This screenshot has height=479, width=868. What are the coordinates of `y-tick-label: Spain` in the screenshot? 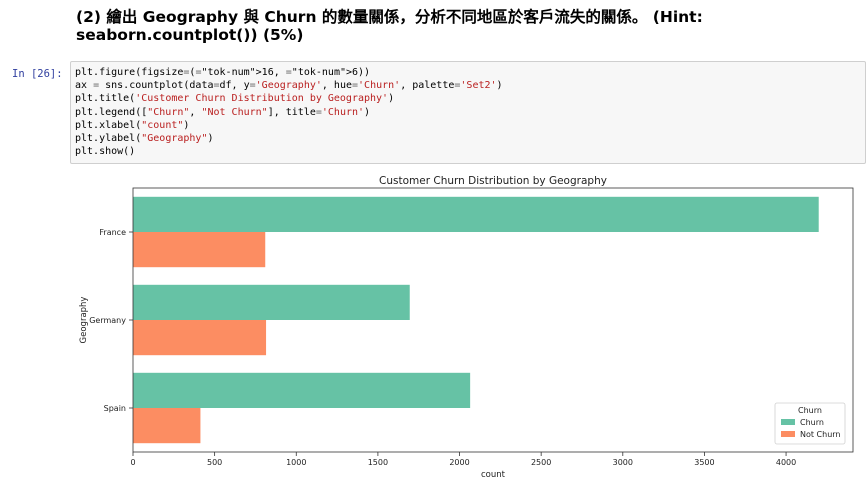 It's located at (115, 408).